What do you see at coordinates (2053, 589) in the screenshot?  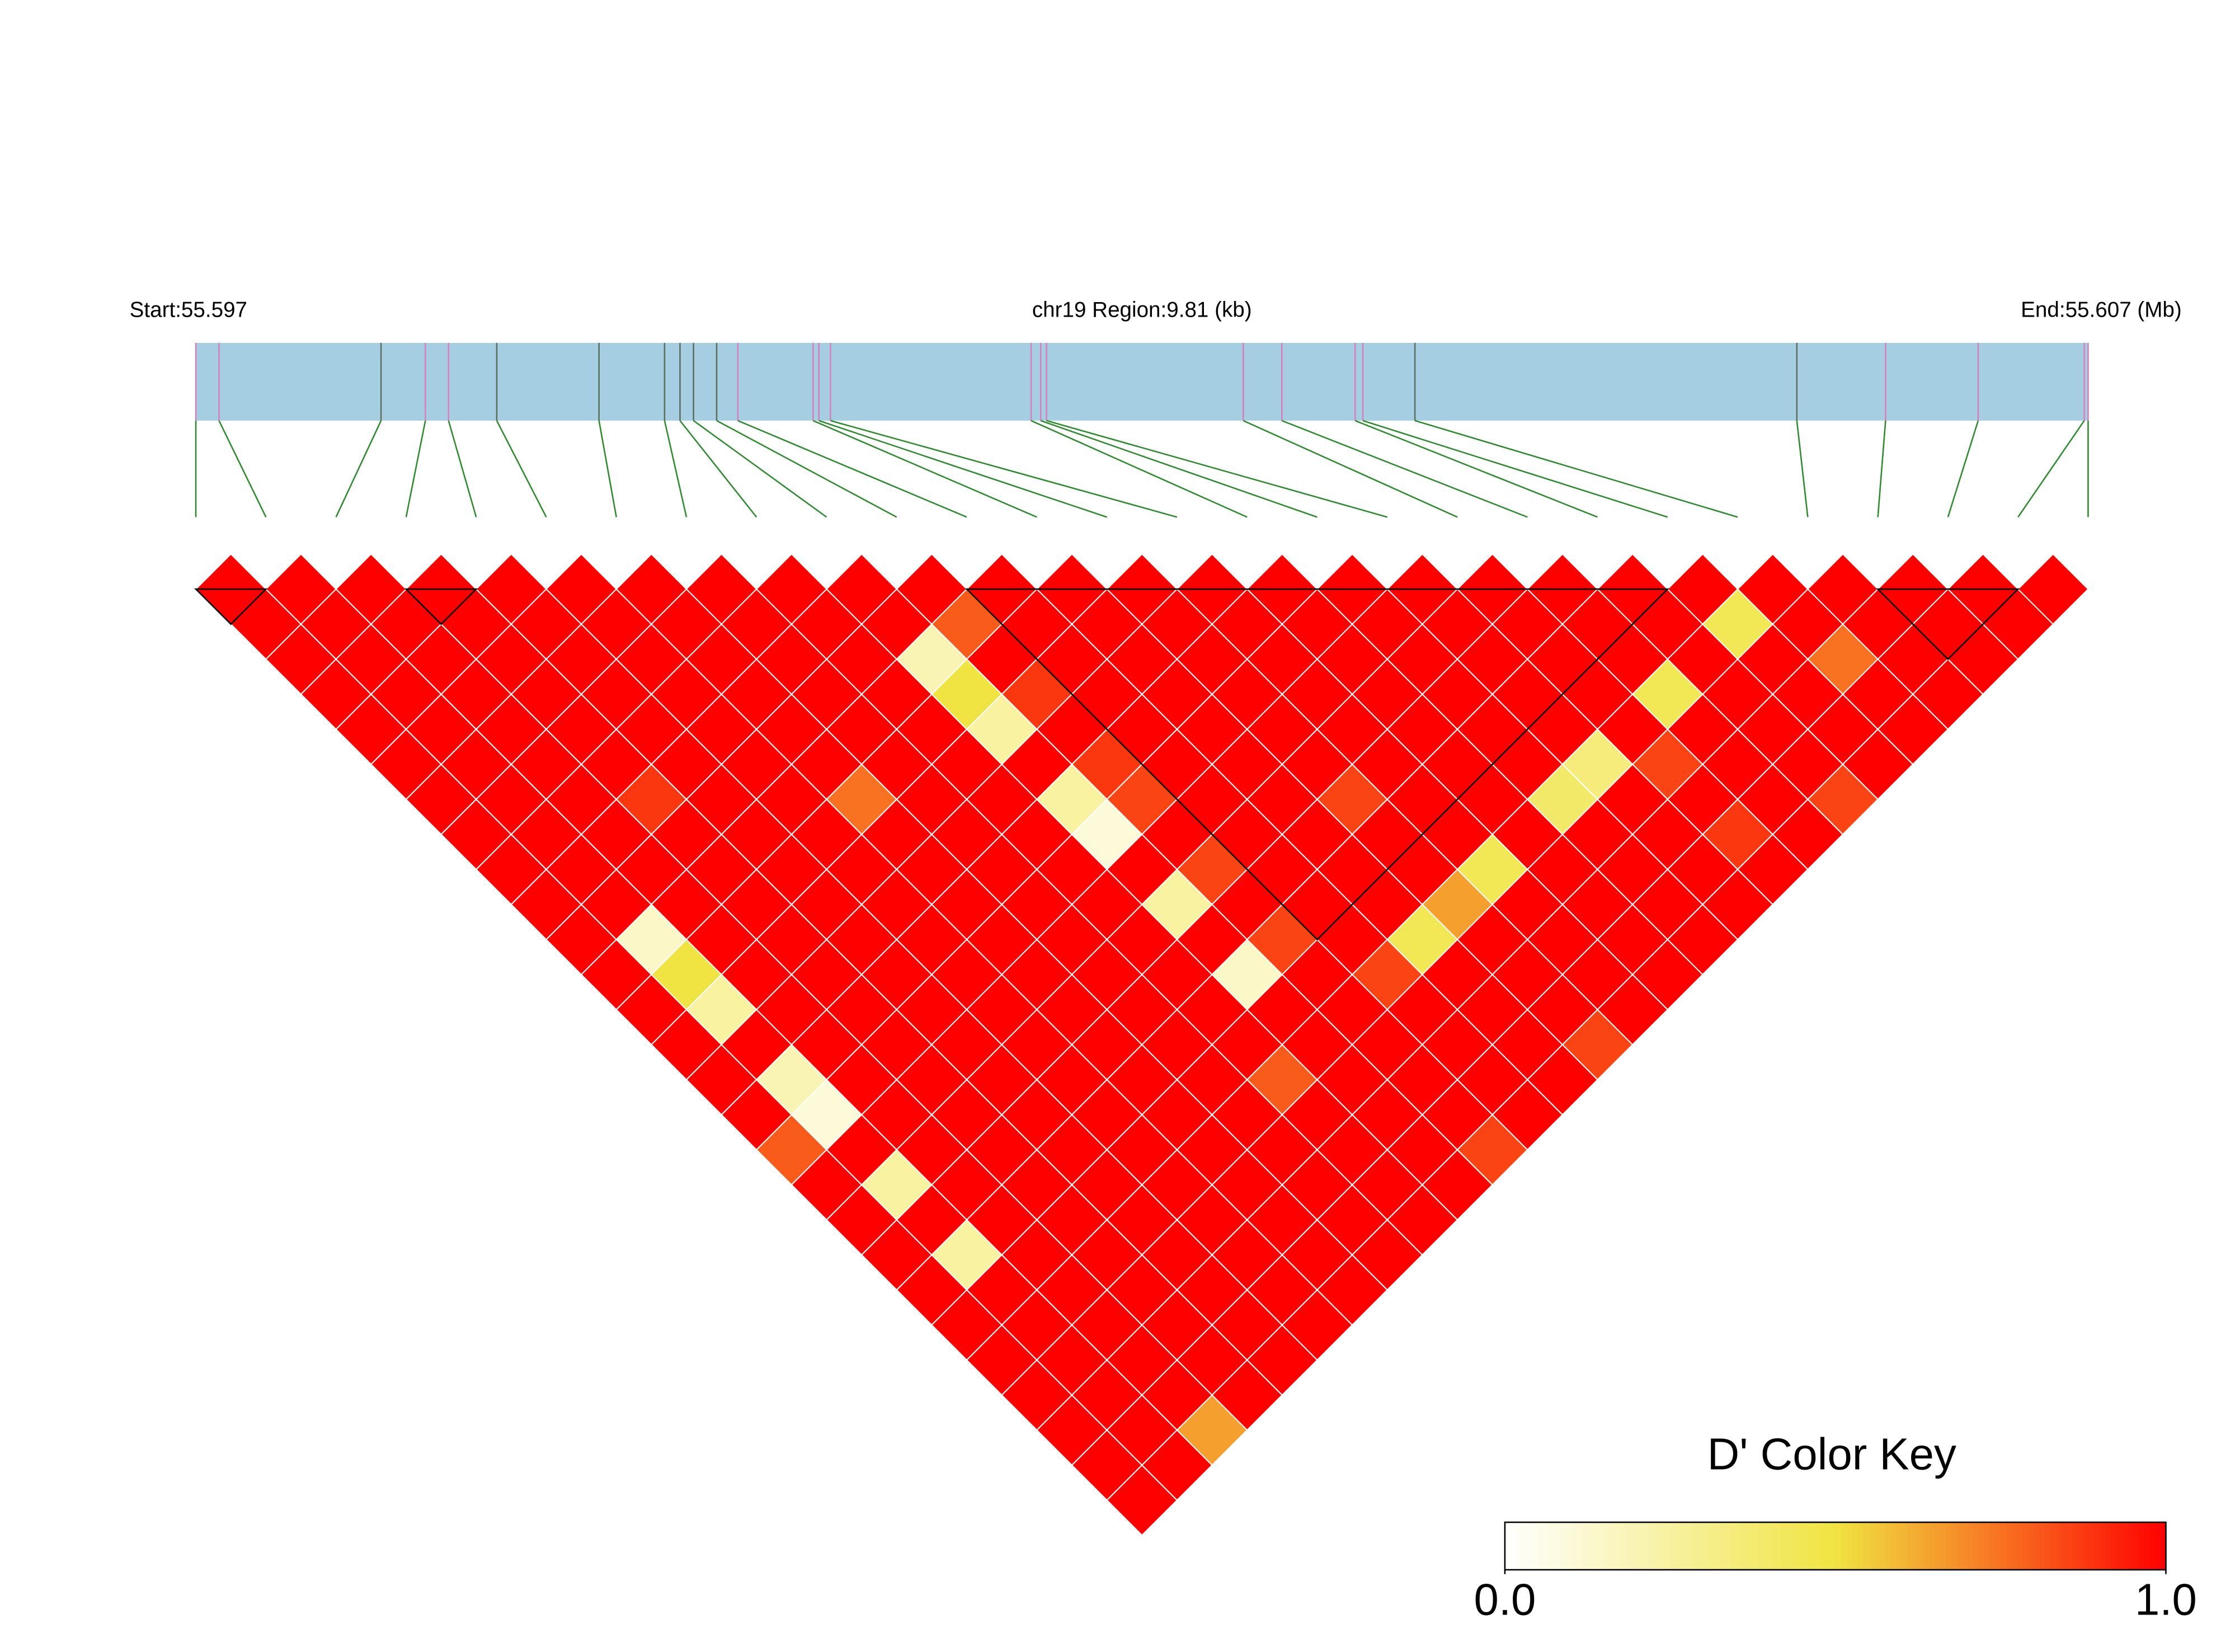 I see `ld-cell` at bounding box center [2053, 589].